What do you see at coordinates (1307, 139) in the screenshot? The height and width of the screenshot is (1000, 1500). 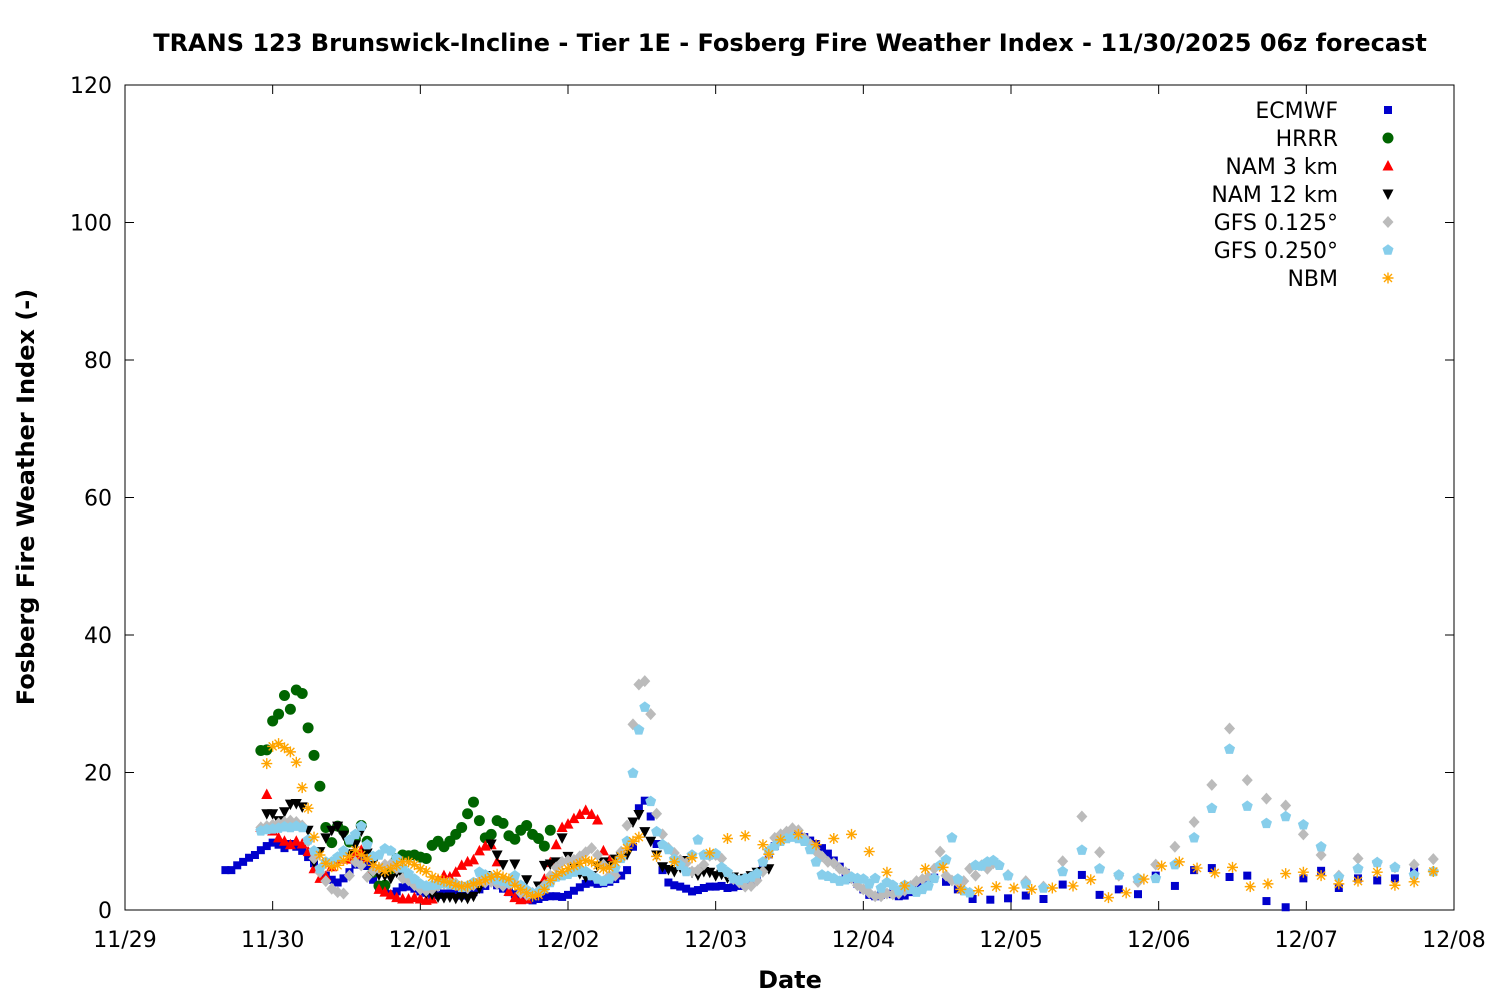 I see `legend-label-hrrr: HRRR` at bounding box center [1307, 139].